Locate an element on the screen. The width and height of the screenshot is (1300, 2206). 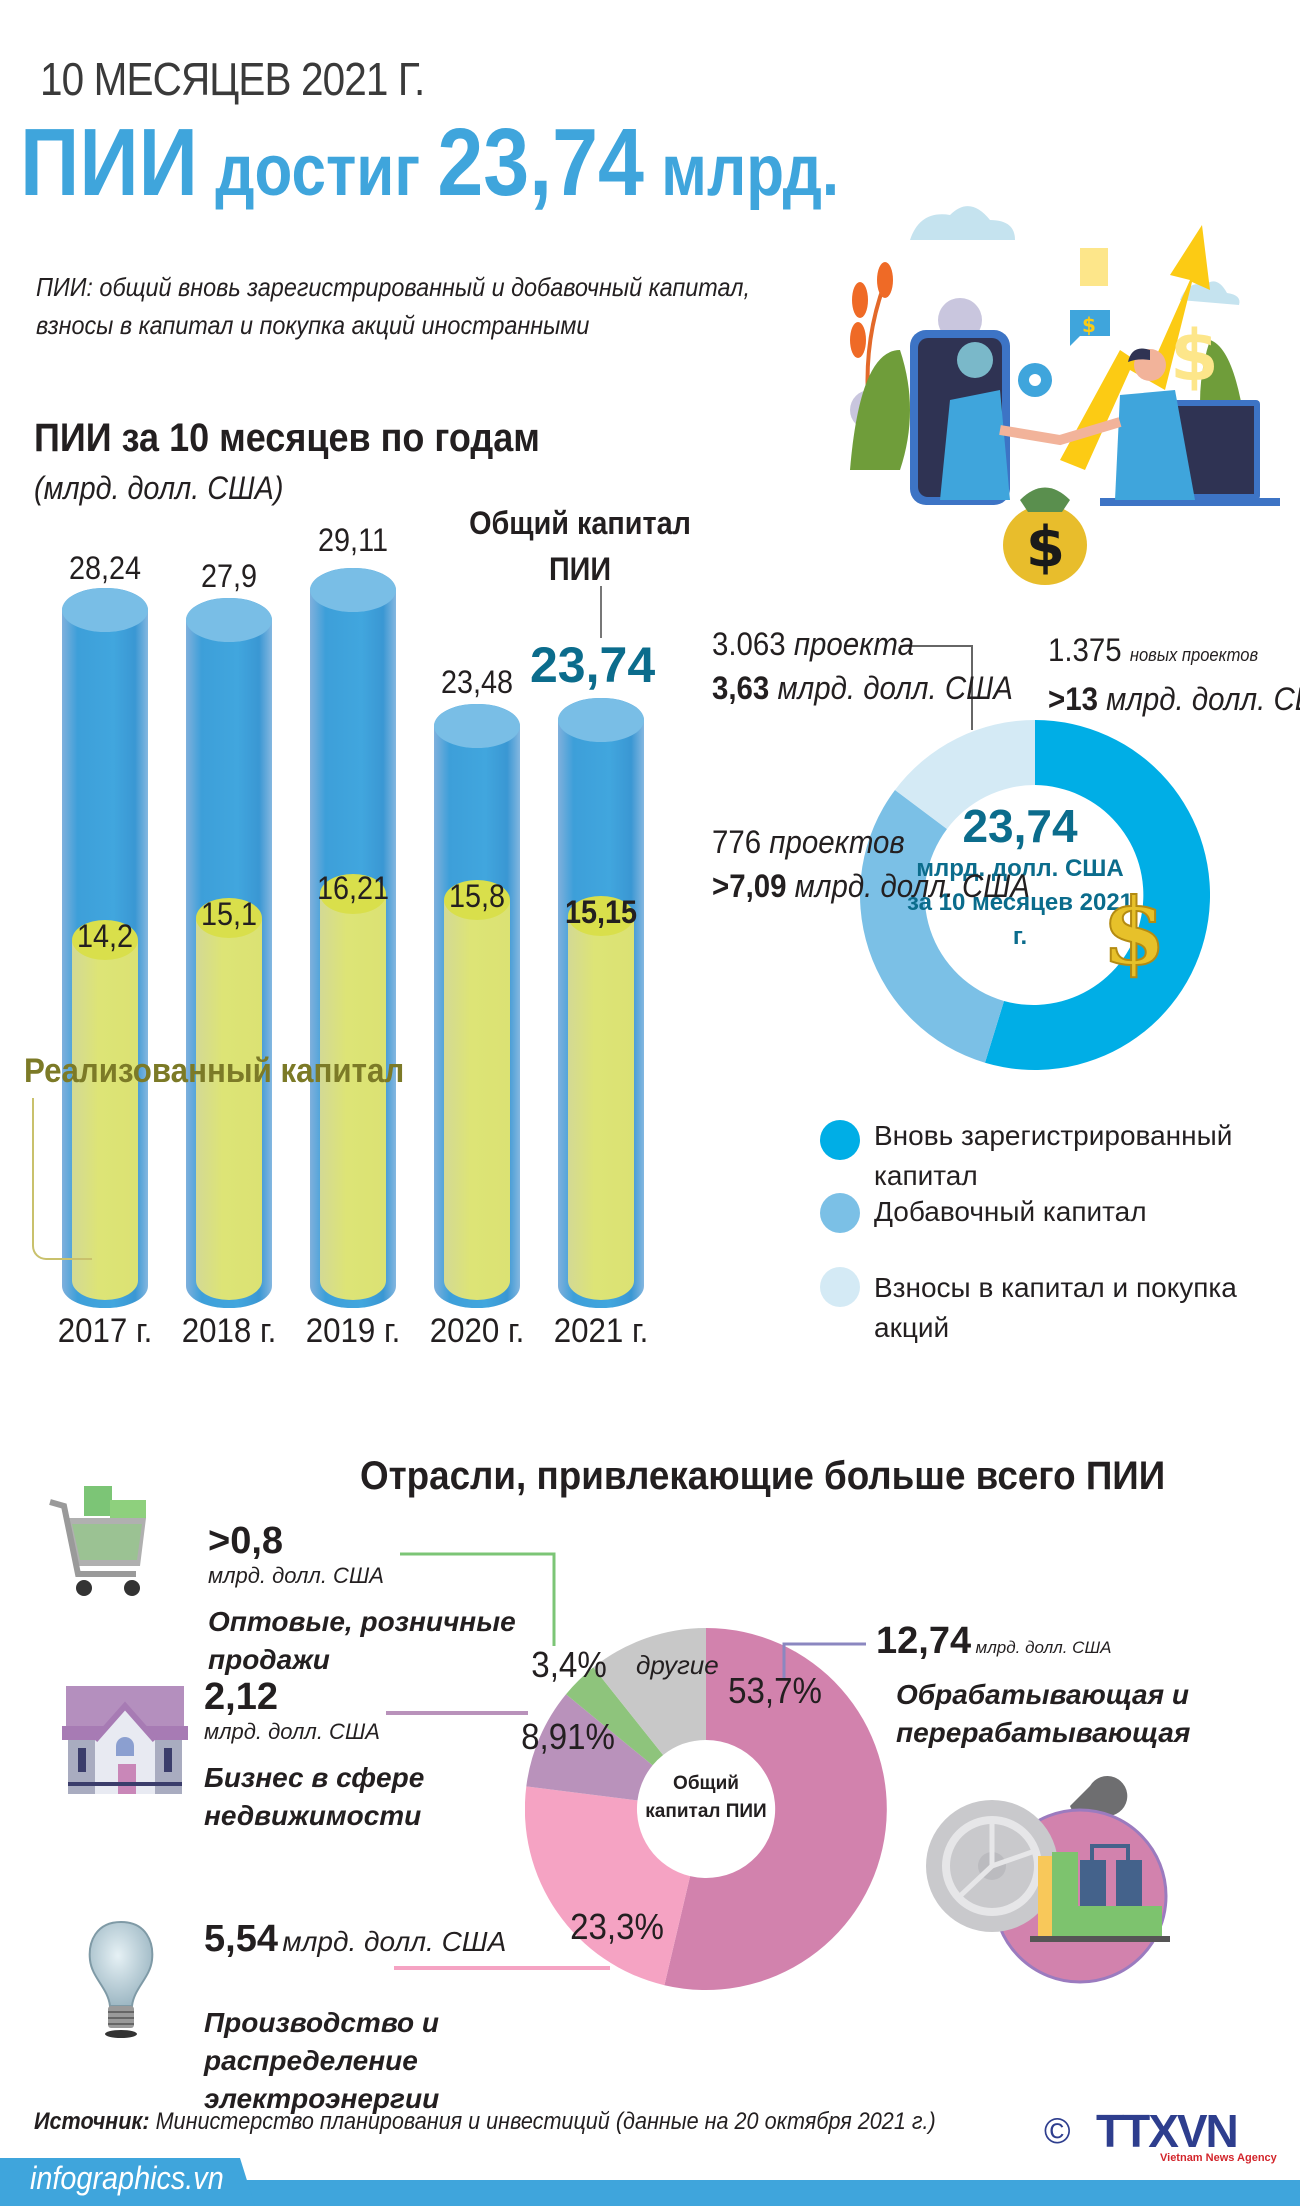
manufacturing-leader-line is located at coordinates (824, 1660).